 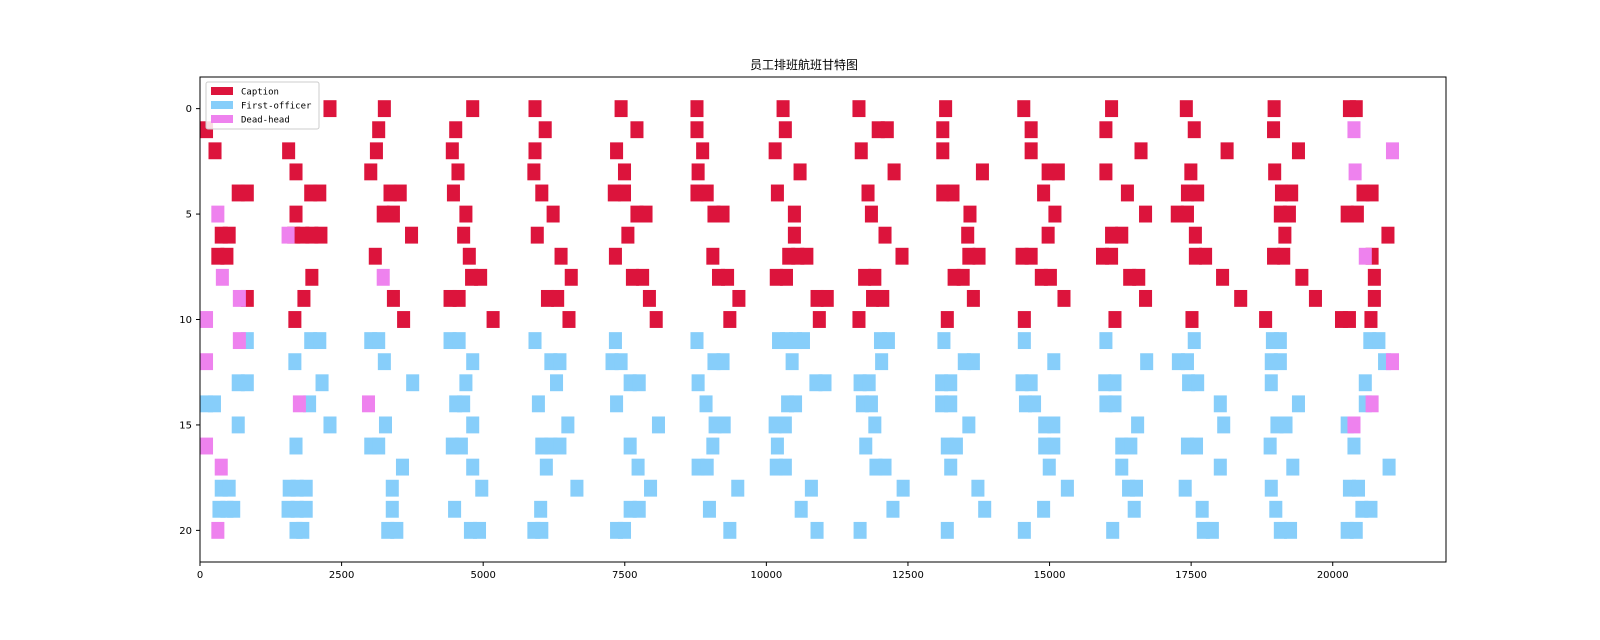 I want to click on legend-label: Caption, so click(x=260, y=93).